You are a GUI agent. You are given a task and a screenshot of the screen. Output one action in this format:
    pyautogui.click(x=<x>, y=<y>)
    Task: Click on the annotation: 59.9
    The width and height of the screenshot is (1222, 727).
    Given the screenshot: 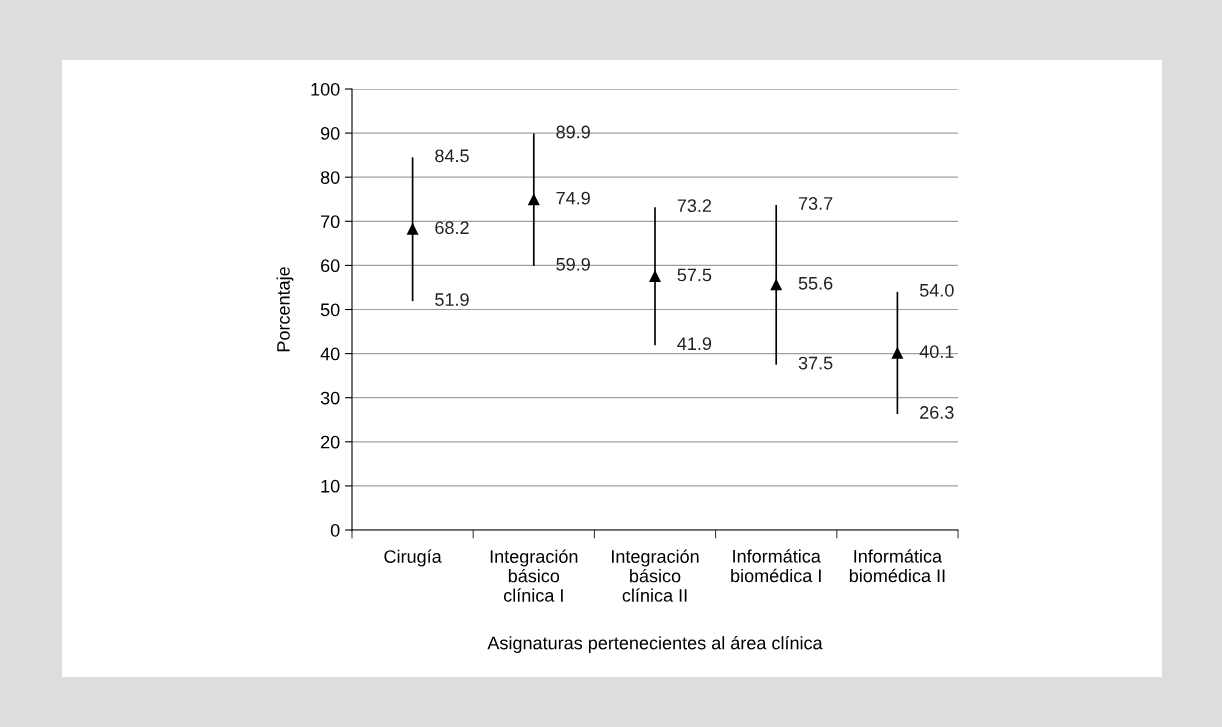 What is the action you would take?
    pyautogui.click(x=573, y=264)
    